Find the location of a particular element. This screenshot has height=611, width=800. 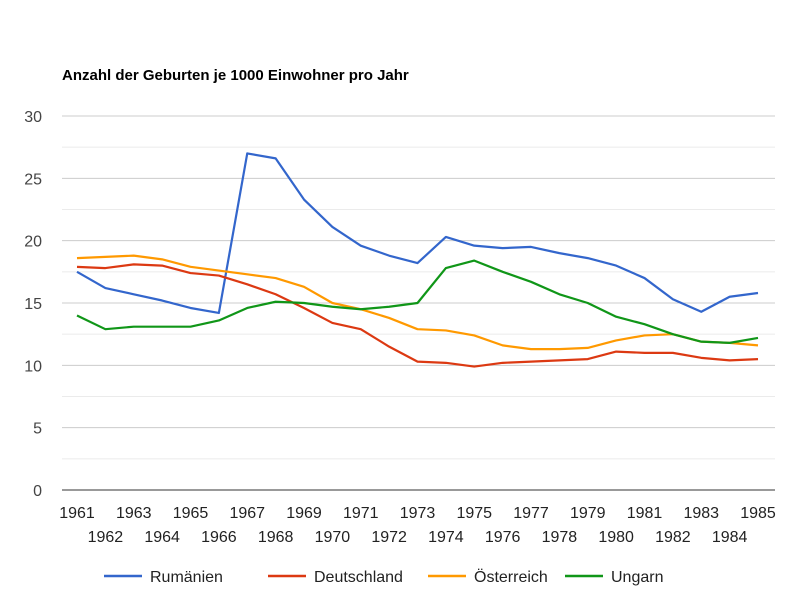

x-tick-label: 1985 is located at coordinates (758, 513).